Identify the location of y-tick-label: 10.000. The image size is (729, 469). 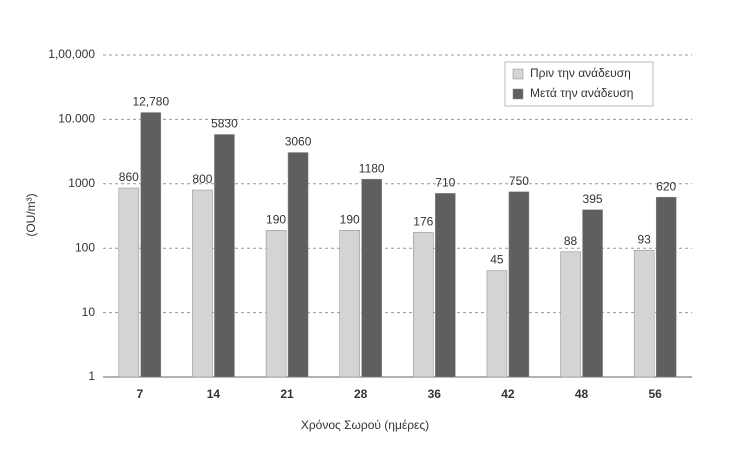
(76, 119).